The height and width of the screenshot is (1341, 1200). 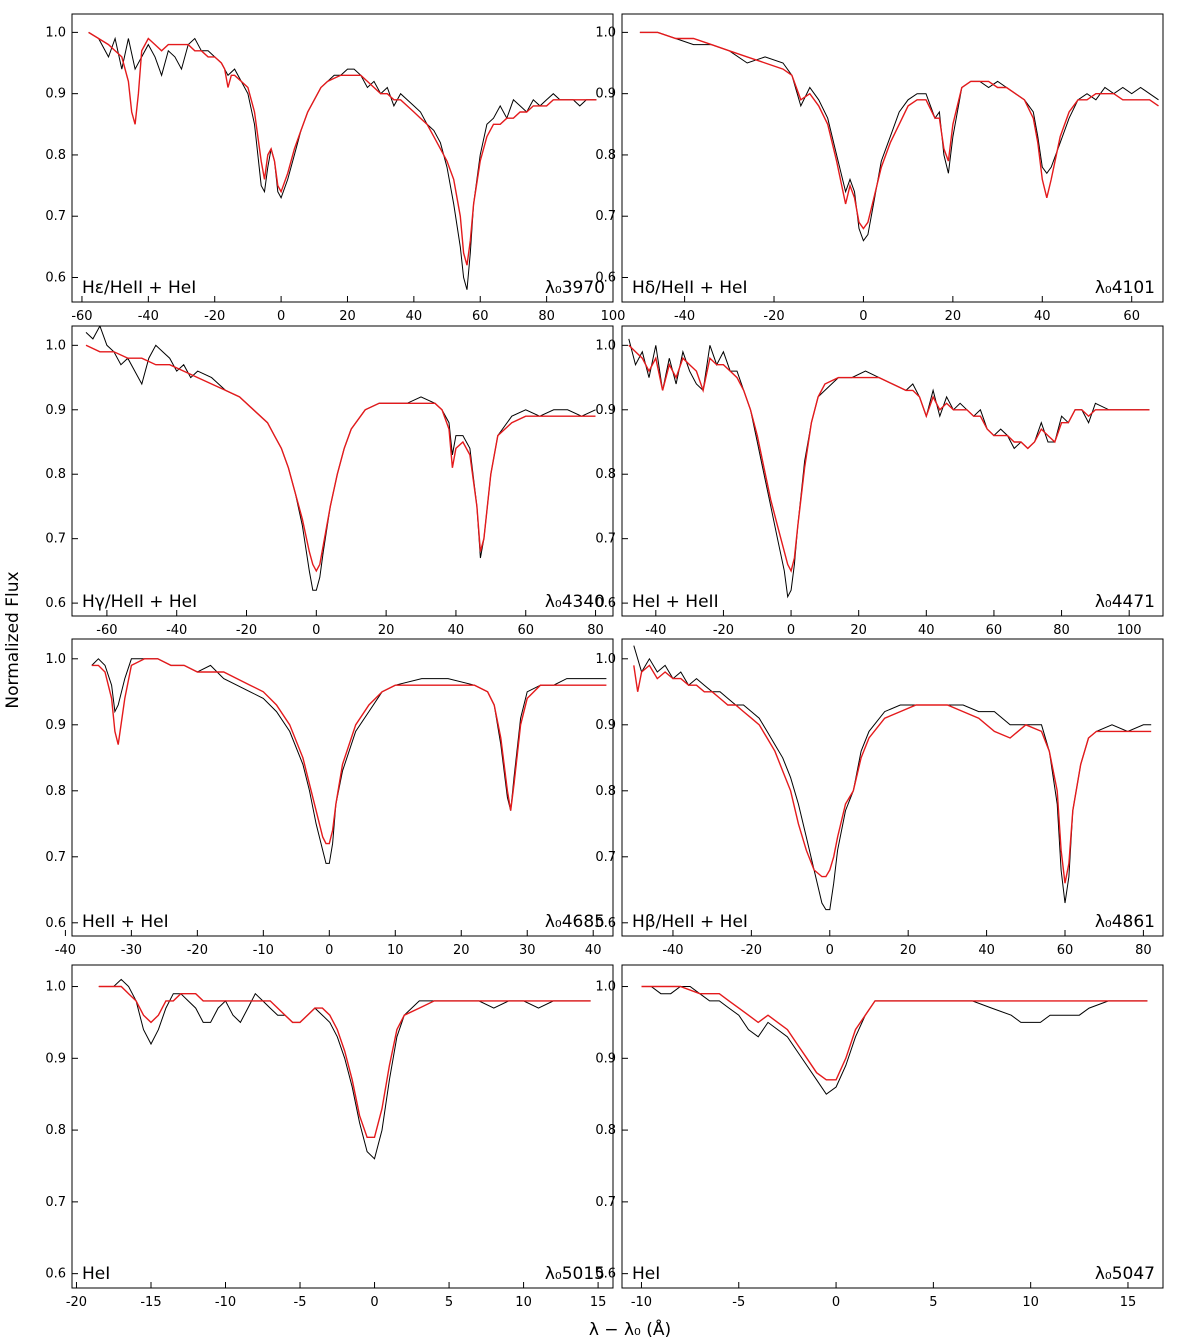 I want to click on panel-wavelength-label: λ₀5015, so click(x=575, y=1274).